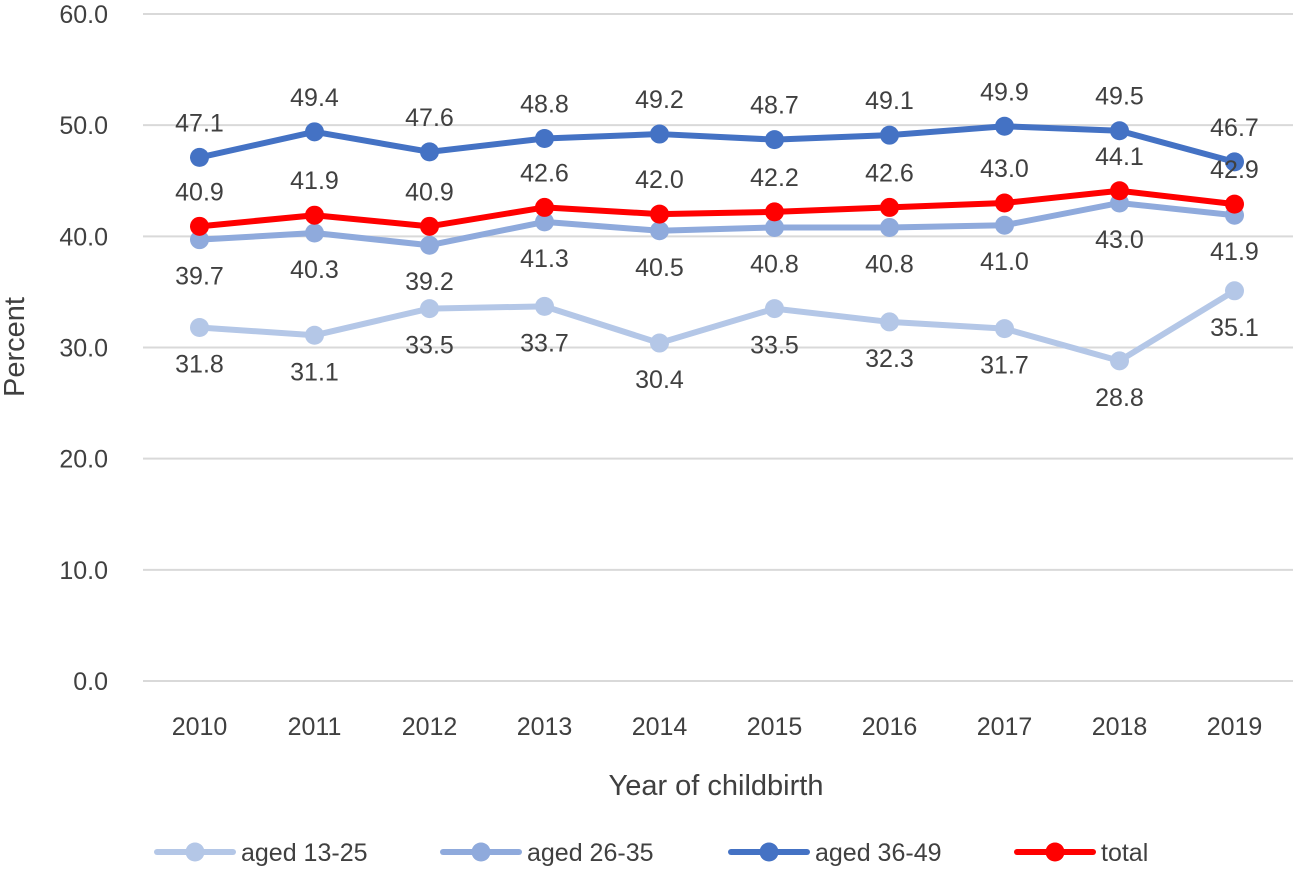 This screenshot has height=874, width=1293. Describe the element at coordinates (717, 208) in the screenshot. I see `series-total` at that location.